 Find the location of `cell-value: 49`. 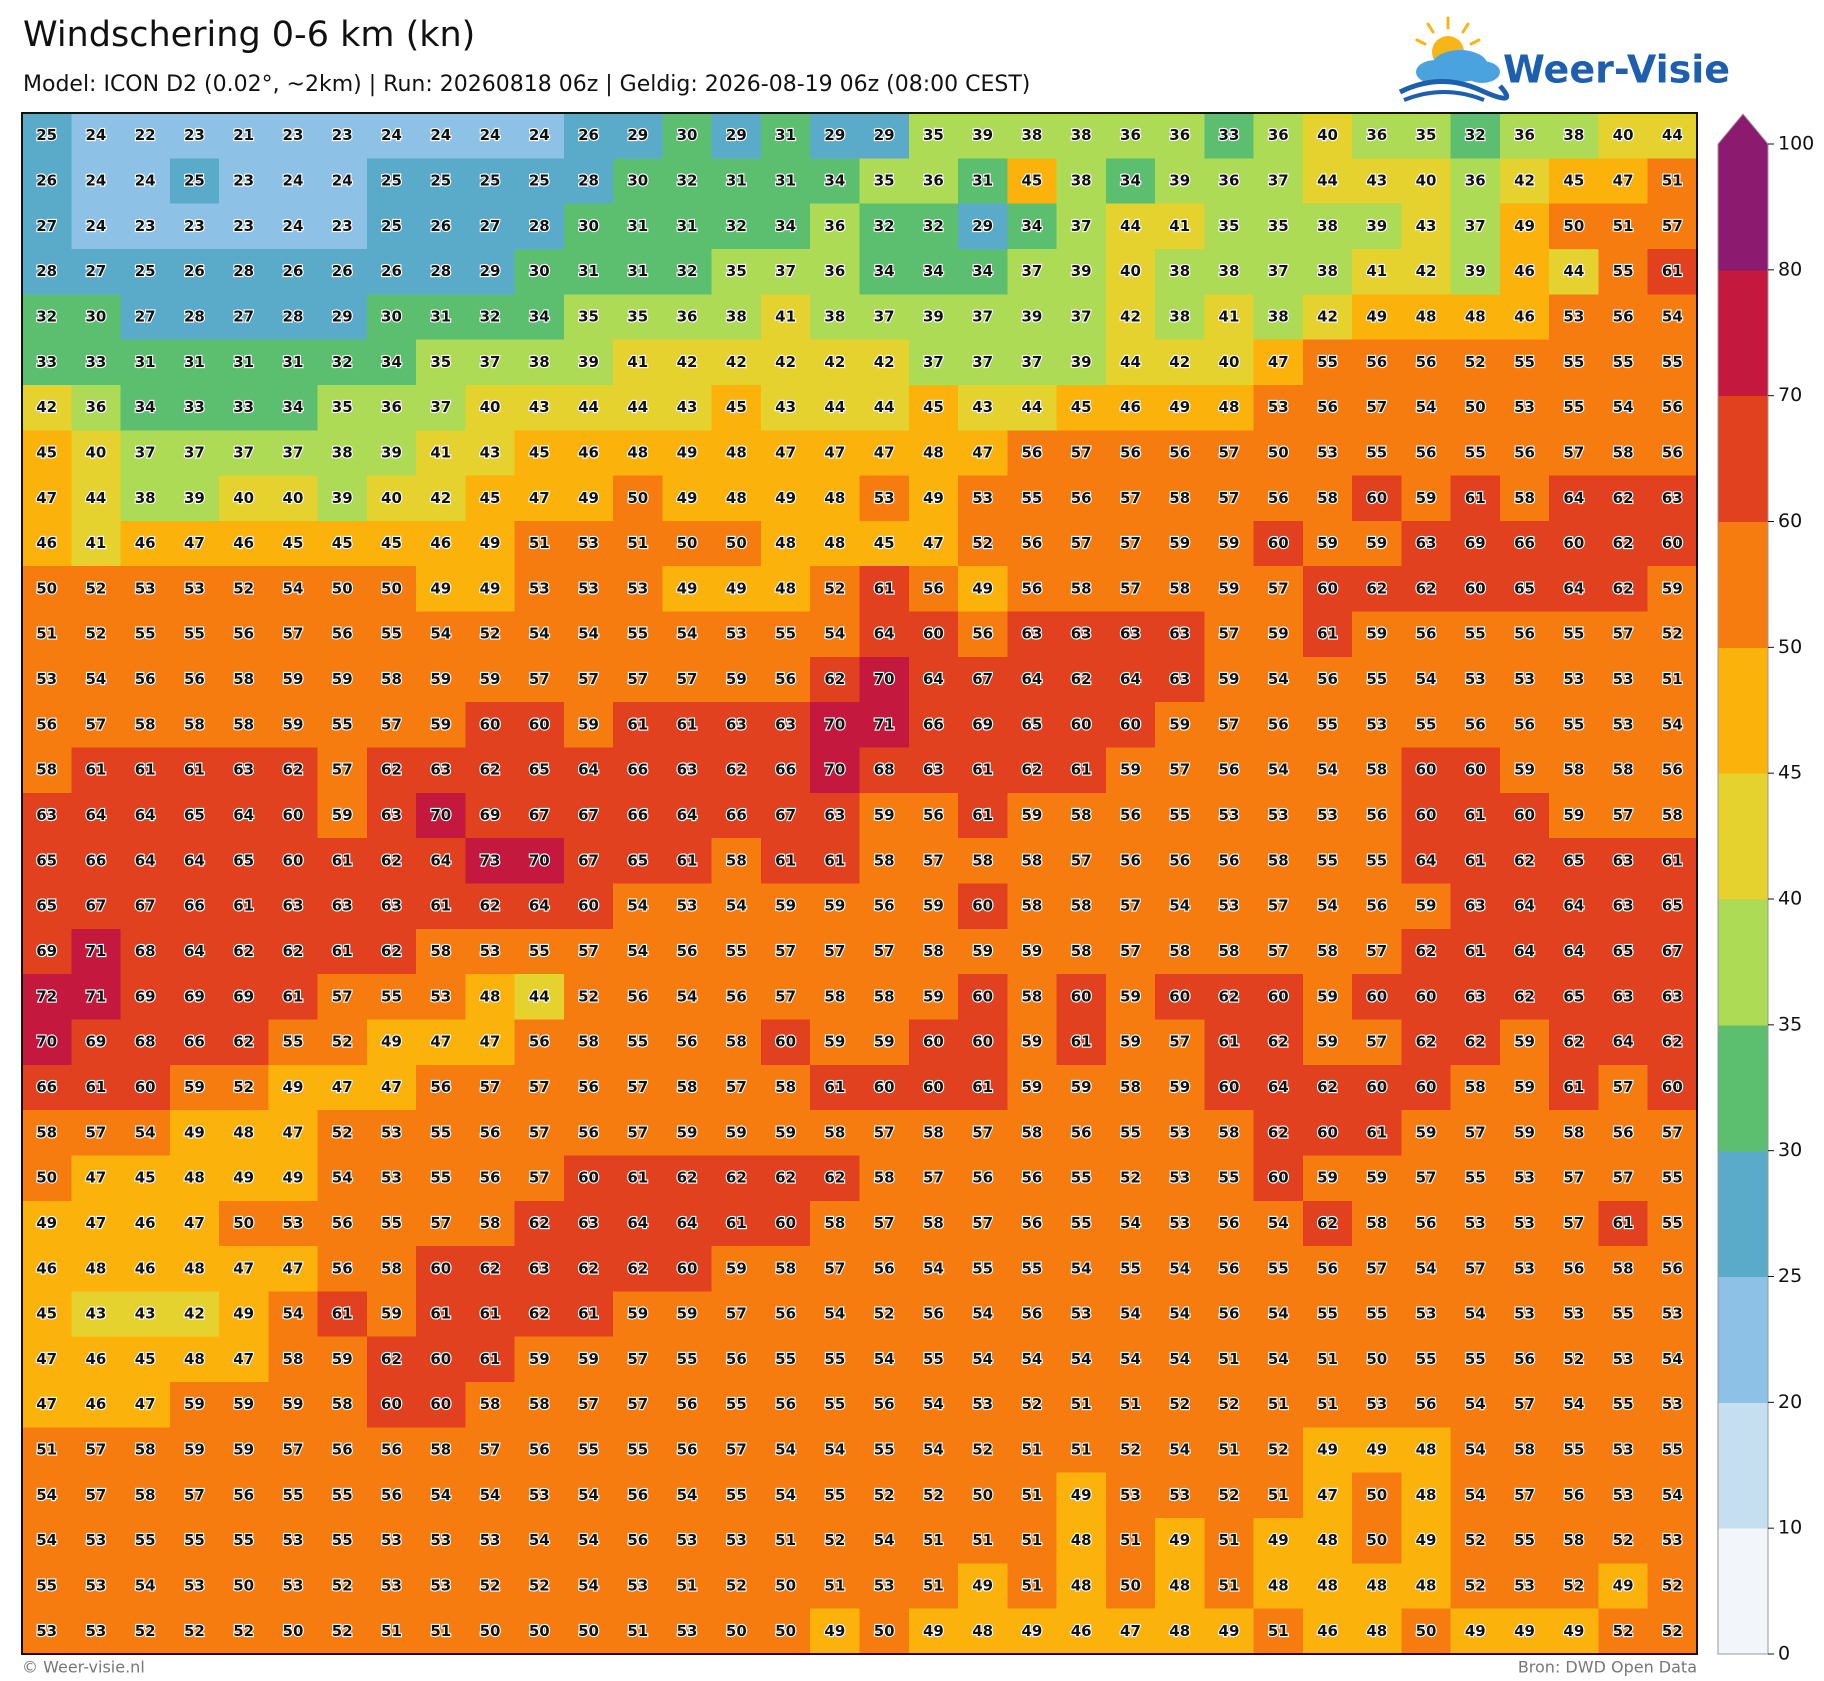

cell-value: 49 is located at coordinates (933, 498).